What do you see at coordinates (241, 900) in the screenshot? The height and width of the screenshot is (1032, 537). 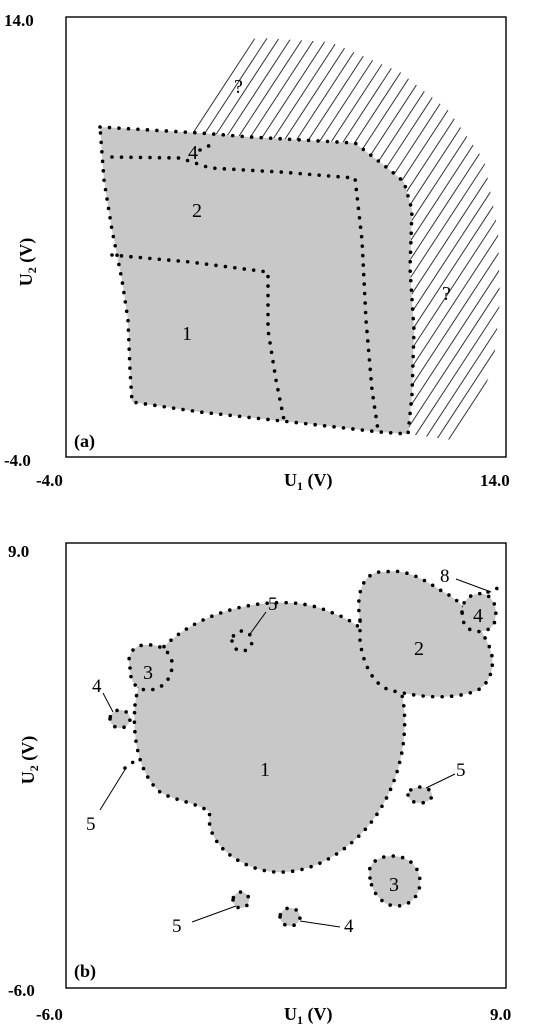 I see `bulb-5-bottom` at bounding box center [241, 900].